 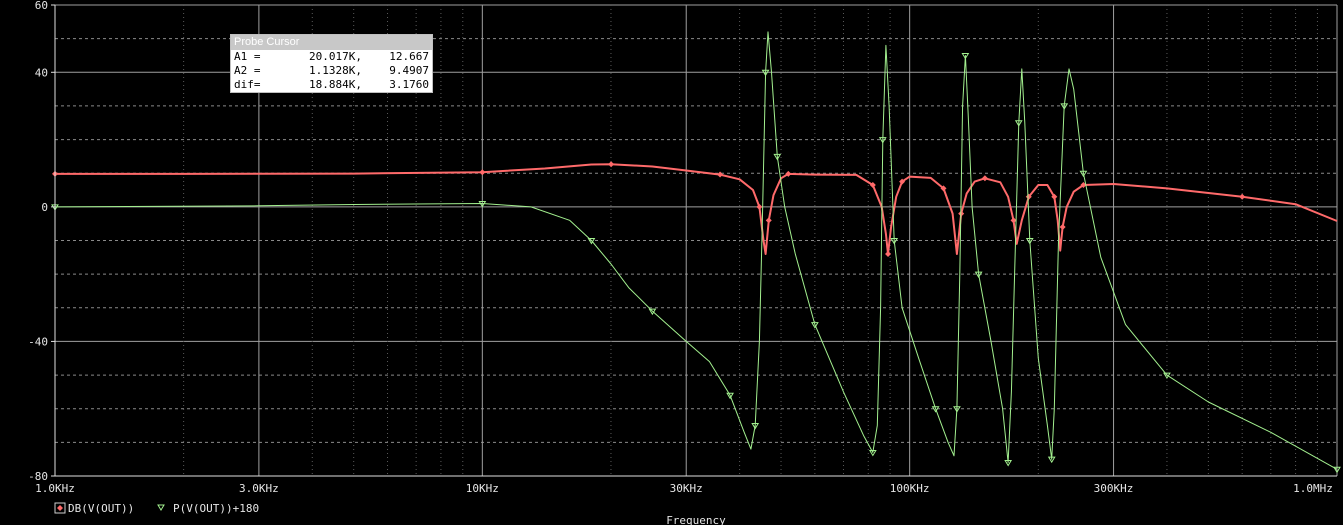 I want to click on legend-marker-diamond, so click(x=60, y=508).